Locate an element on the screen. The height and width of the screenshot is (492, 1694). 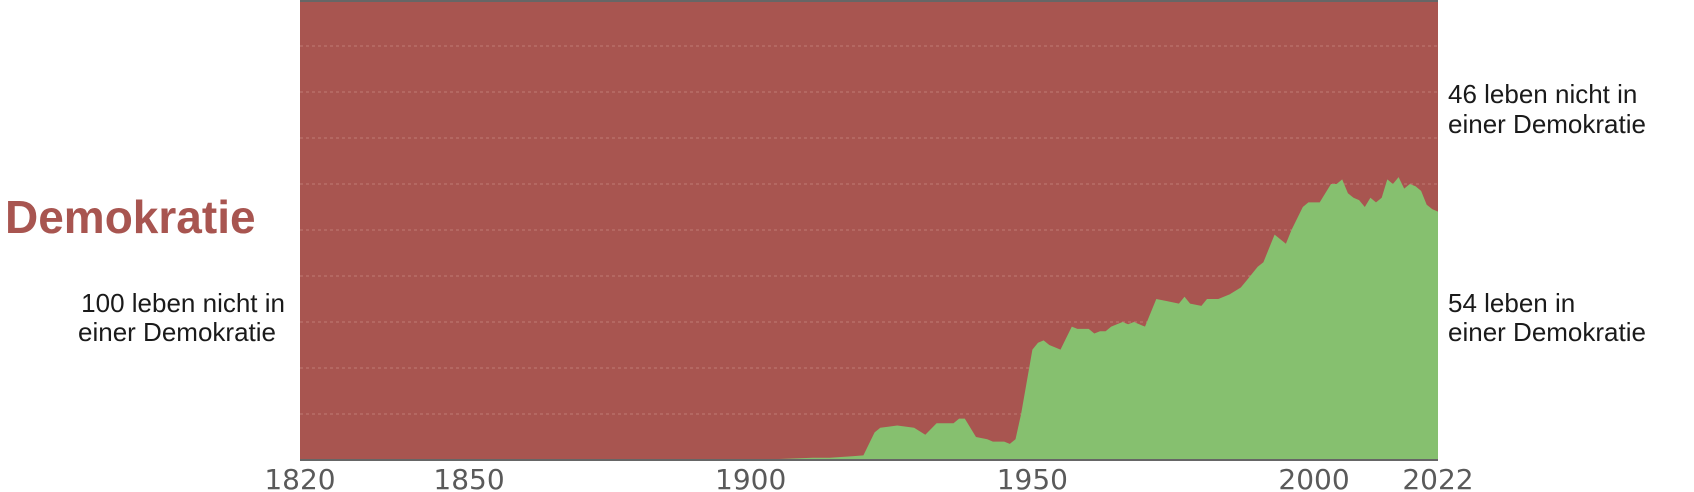
right-top-label-line2: einer Demokratie is located at coordinates (1547, 124).